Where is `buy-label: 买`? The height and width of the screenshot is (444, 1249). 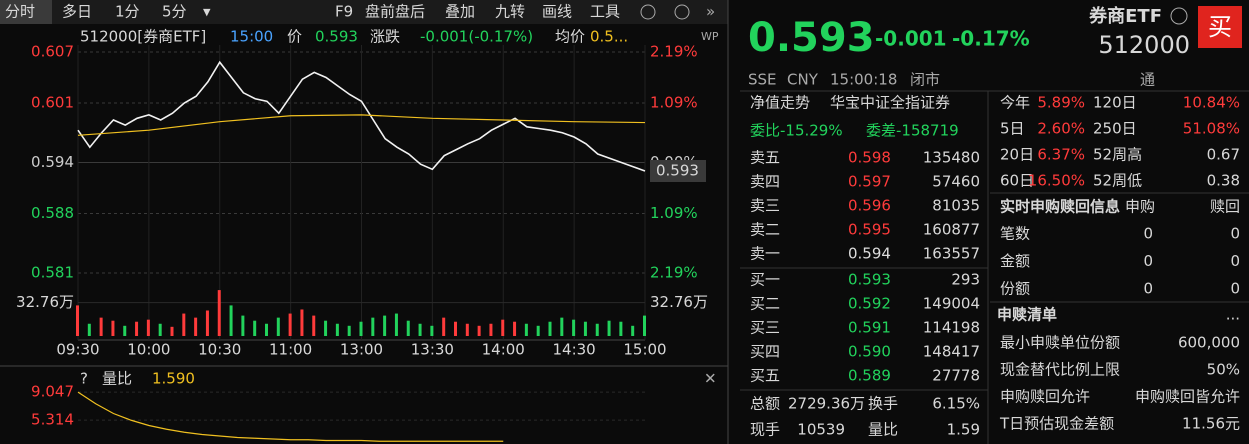 buy-label: 买 is located at coordinates (1220, 27).